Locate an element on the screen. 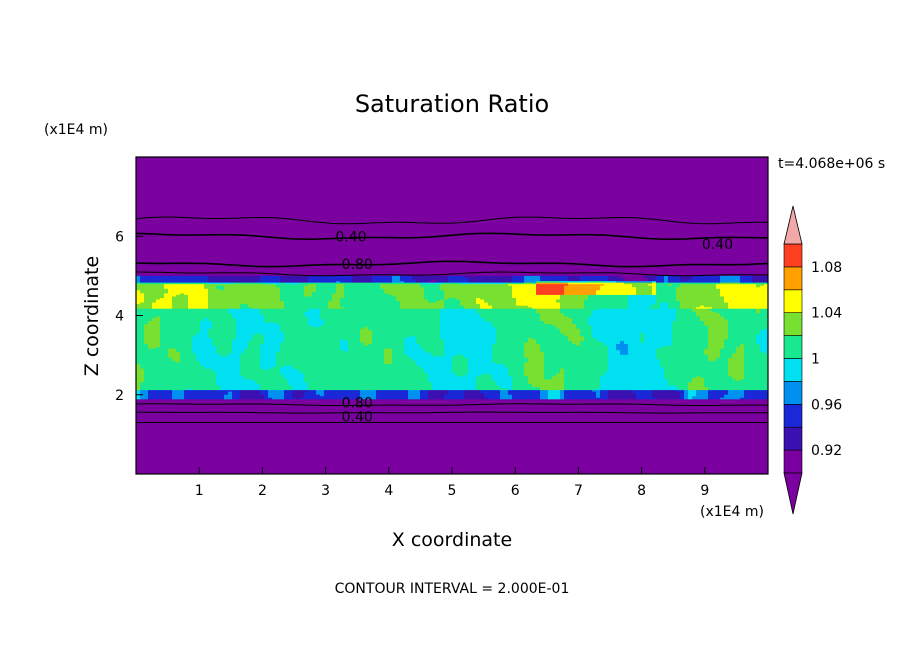 Image resolution: width=904 pixels, height=658 pixels. y-scale-label: (x1E4 m) is located at coordinates (76, 130).